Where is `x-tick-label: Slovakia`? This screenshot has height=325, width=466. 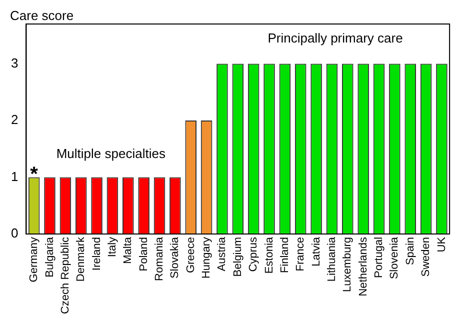
x-tick-label: Slovakia is located at coordinates (175, 257).